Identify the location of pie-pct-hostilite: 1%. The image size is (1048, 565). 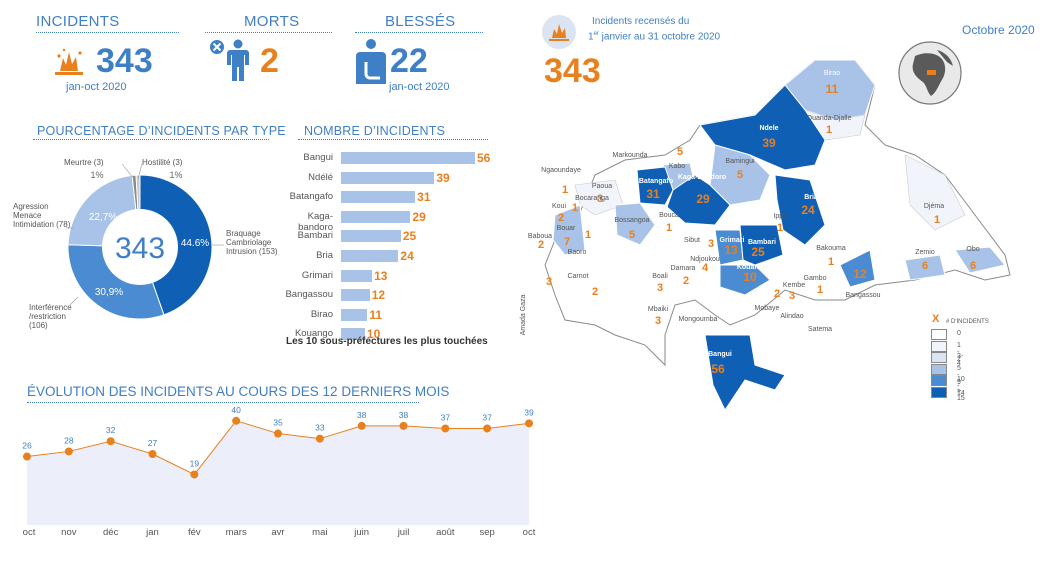
(175, 175).